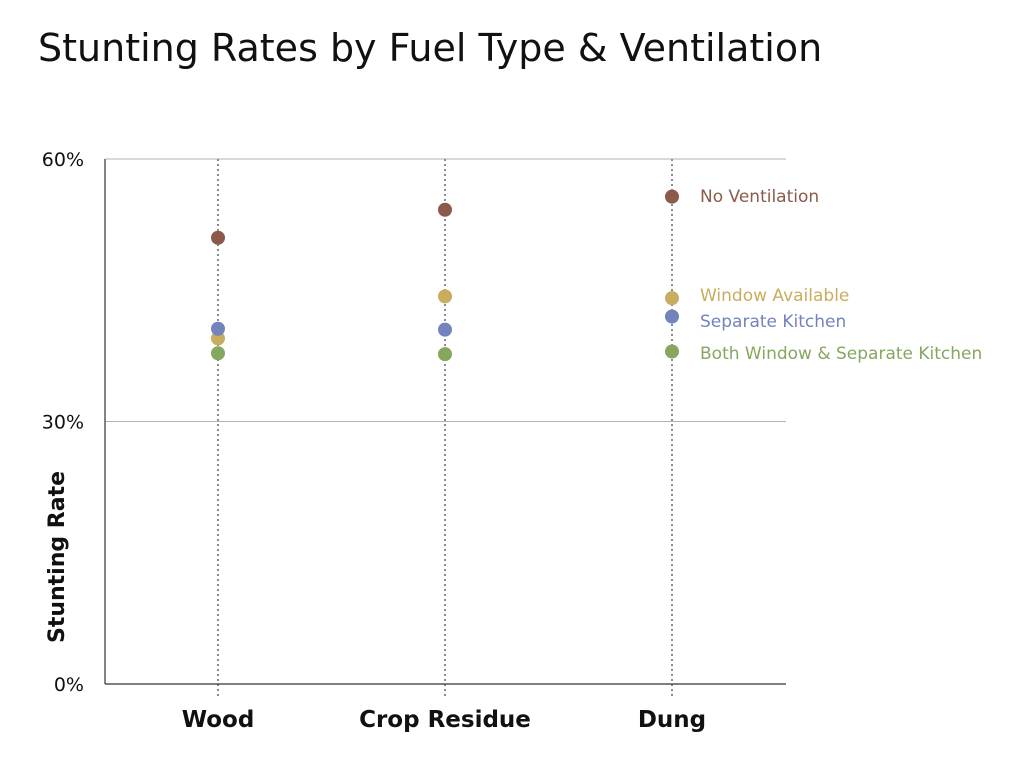 The height and width of the screenshot is (768, 1024). I want to click on points-layer, so click(445, 275).